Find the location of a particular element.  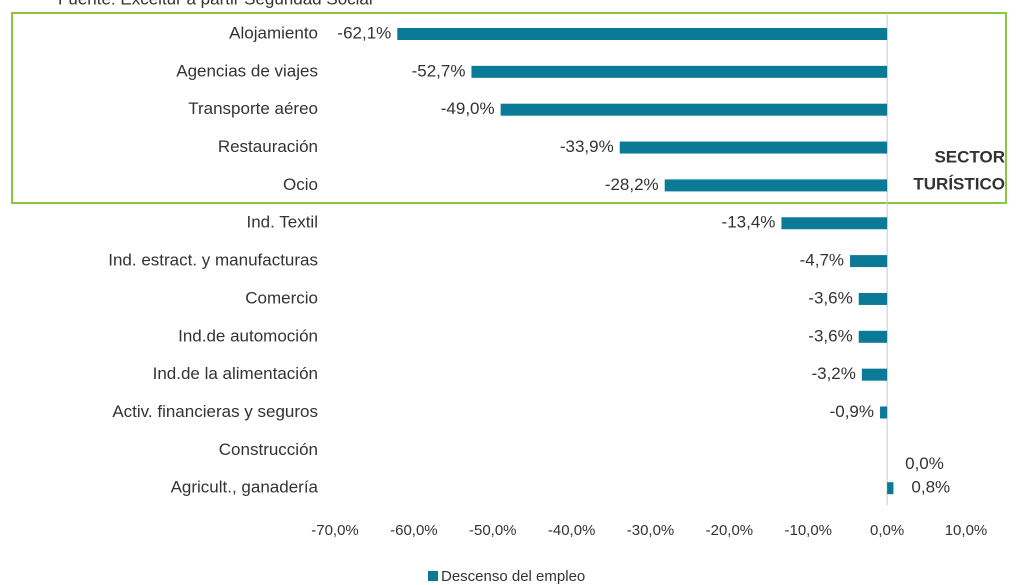

category-label: Construcción is located at coordinates (268, 449).